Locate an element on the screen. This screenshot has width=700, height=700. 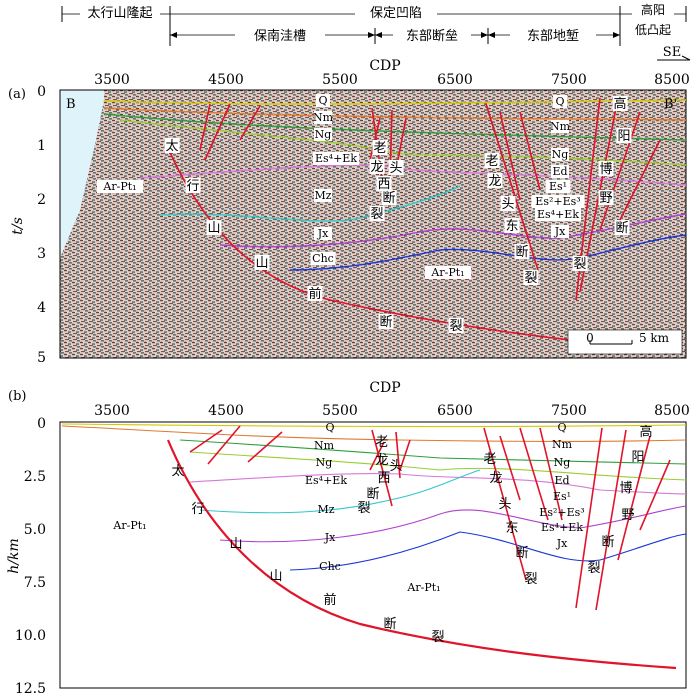
y-tick-label: 7.5 is located at coordinates (35, 583).